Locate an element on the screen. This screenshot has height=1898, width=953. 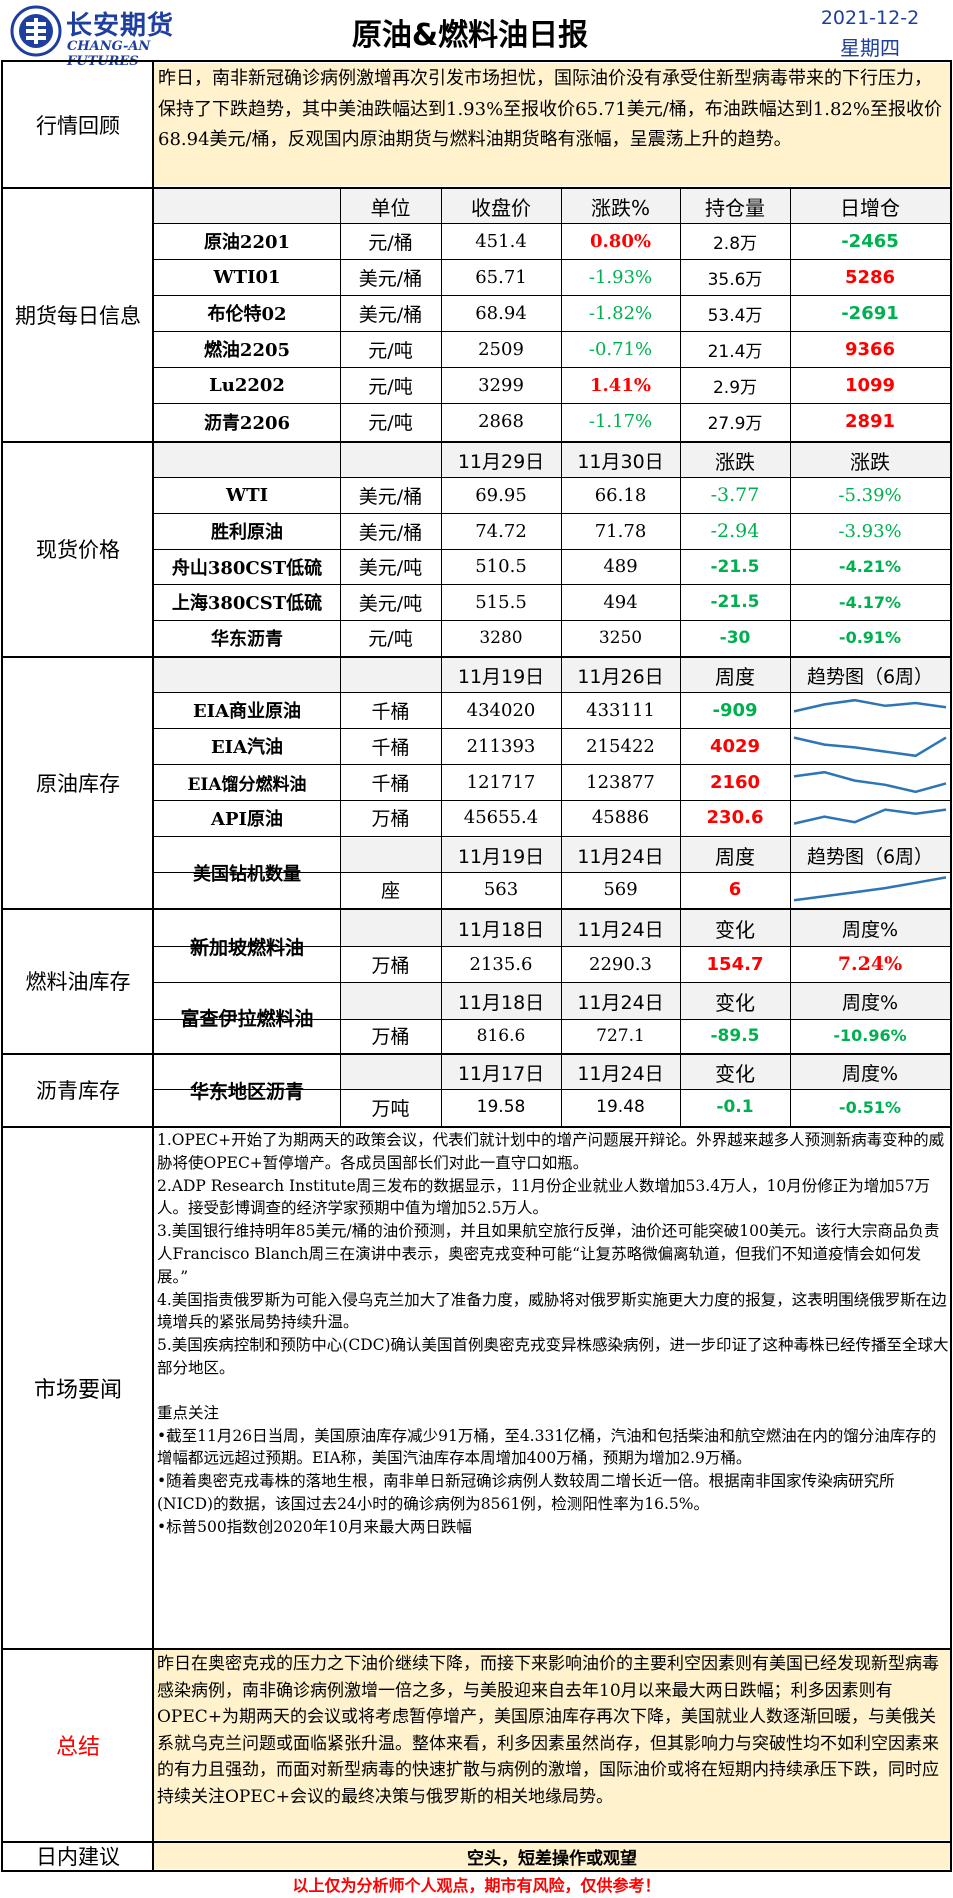
fj-d2: 727.1 is located at coordinates (620, 1035).